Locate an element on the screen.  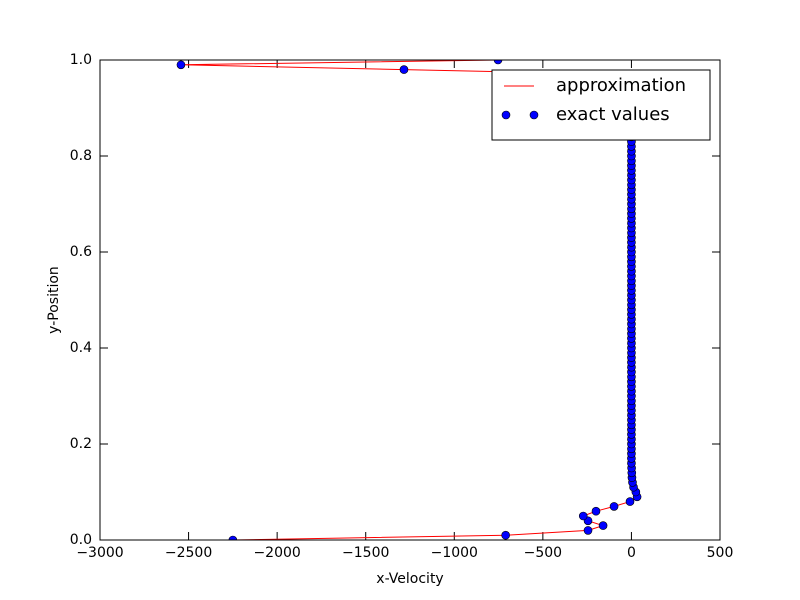
y-tick-label: 0.8 is located at coordinates (81, 156).